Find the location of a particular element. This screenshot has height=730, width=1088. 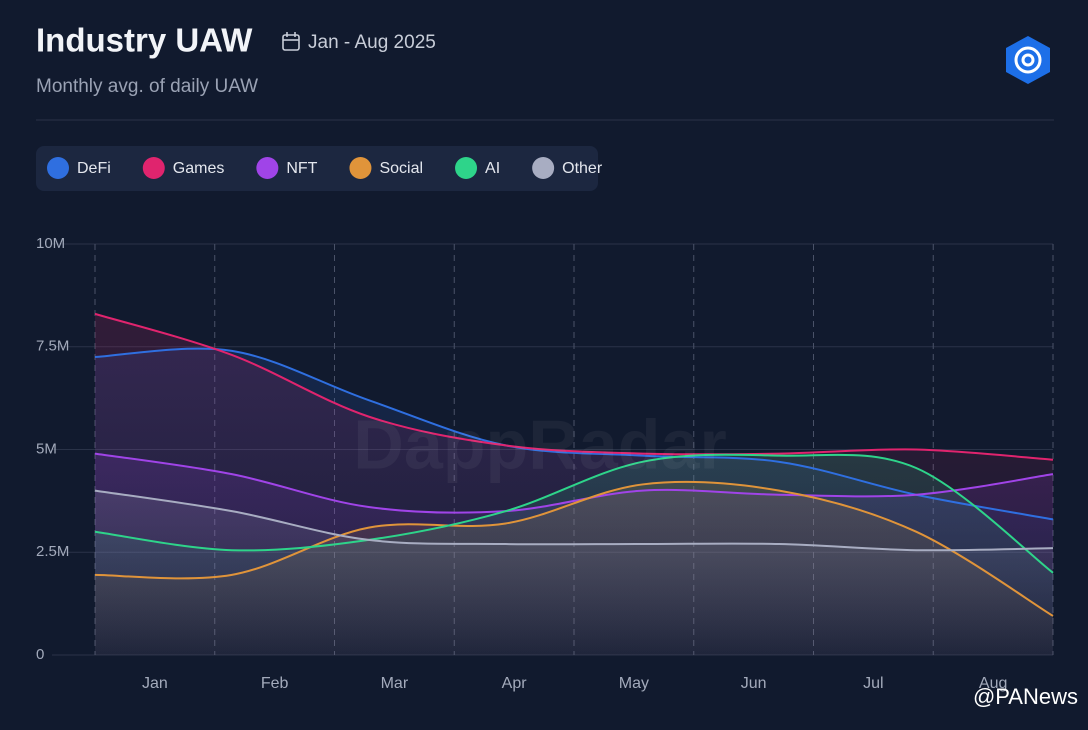

legend-label: AI is located at coordinates (492, 168).